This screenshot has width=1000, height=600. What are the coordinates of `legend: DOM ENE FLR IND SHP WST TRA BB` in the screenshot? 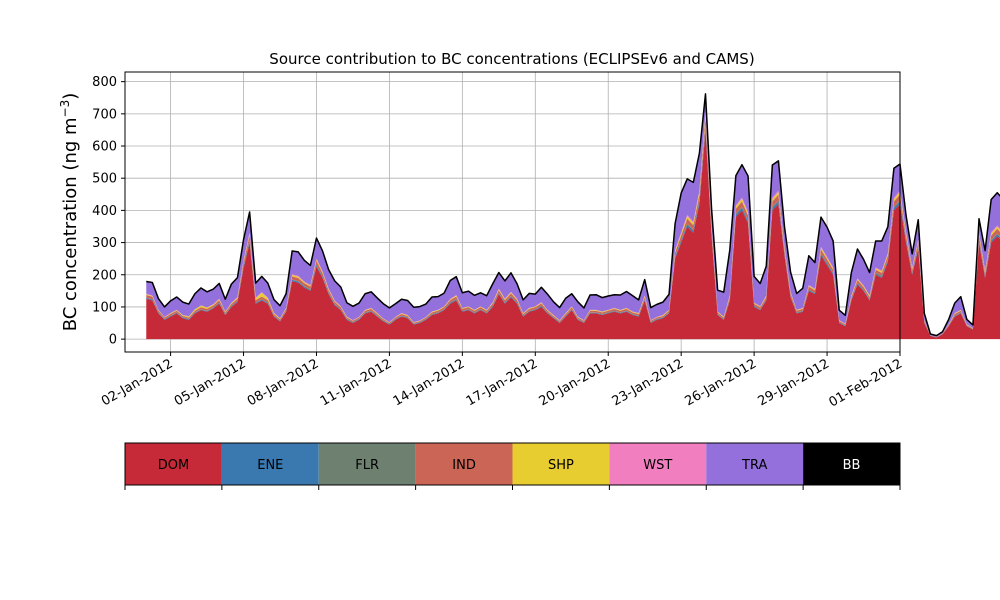 It's located at (512, 466).